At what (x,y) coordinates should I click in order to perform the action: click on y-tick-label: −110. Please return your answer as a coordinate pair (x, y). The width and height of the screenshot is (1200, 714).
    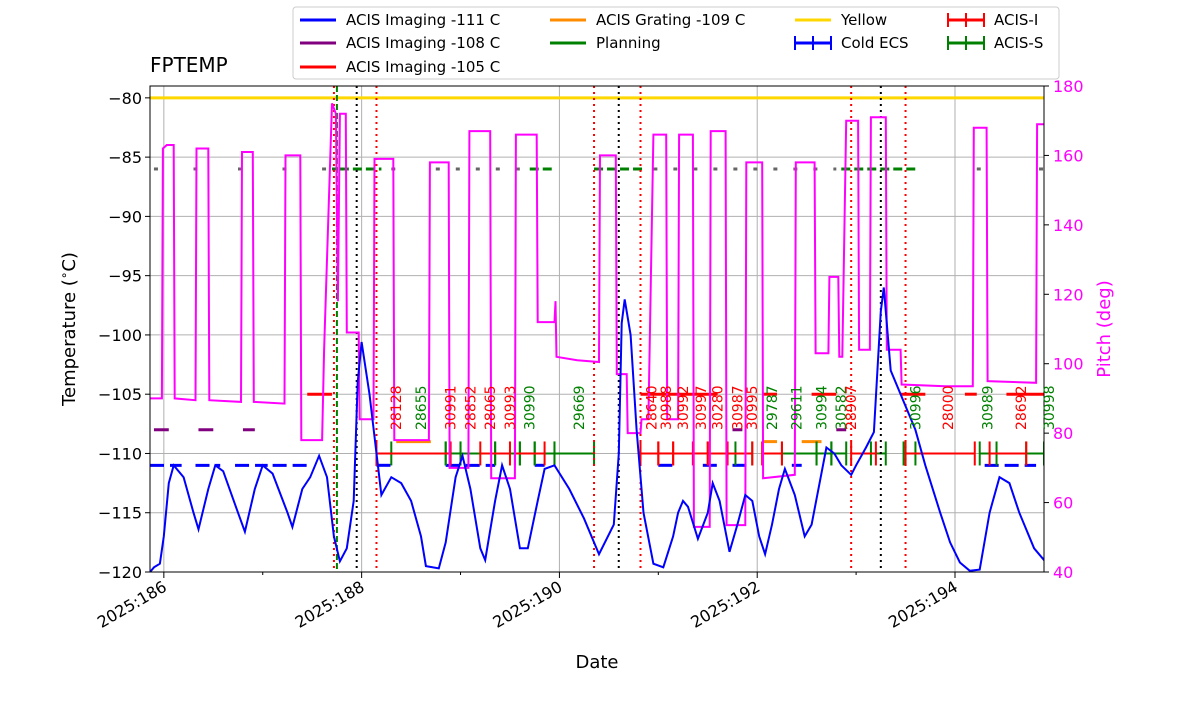
    Looking at the image, I should click on (120, 453).